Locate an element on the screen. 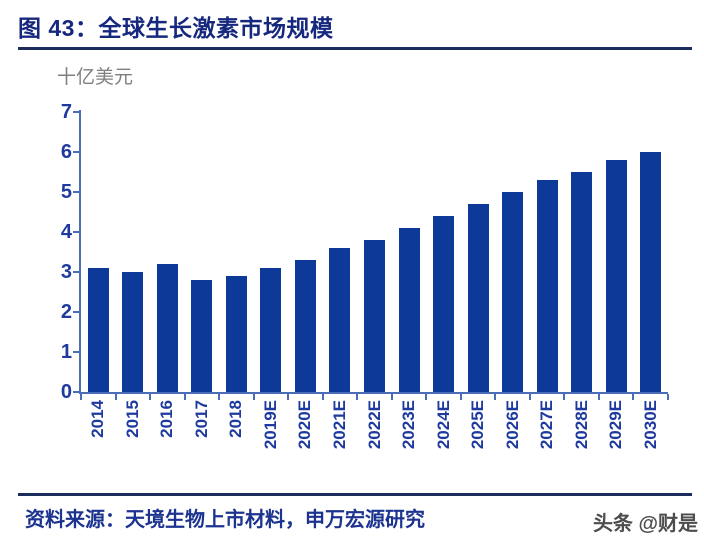  source-attribution: 资料来源：天境生物上市材料，申万宏源研究 is located at coordinates (225, 520).